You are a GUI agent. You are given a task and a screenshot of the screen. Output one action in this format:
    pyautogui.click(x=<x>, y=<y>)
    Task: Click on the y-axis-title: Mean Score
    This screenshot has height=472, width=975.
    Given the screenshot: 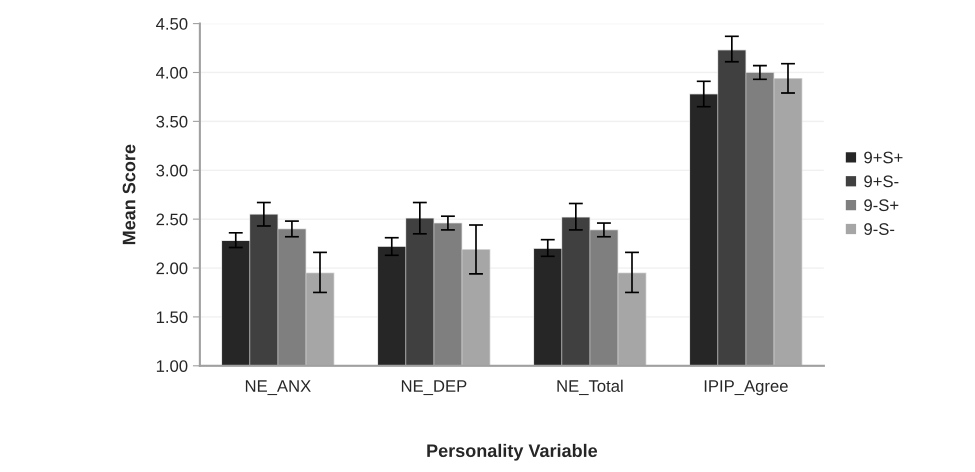 What is the action you would take?
    pyautogui.click(x=129, y=194)
    